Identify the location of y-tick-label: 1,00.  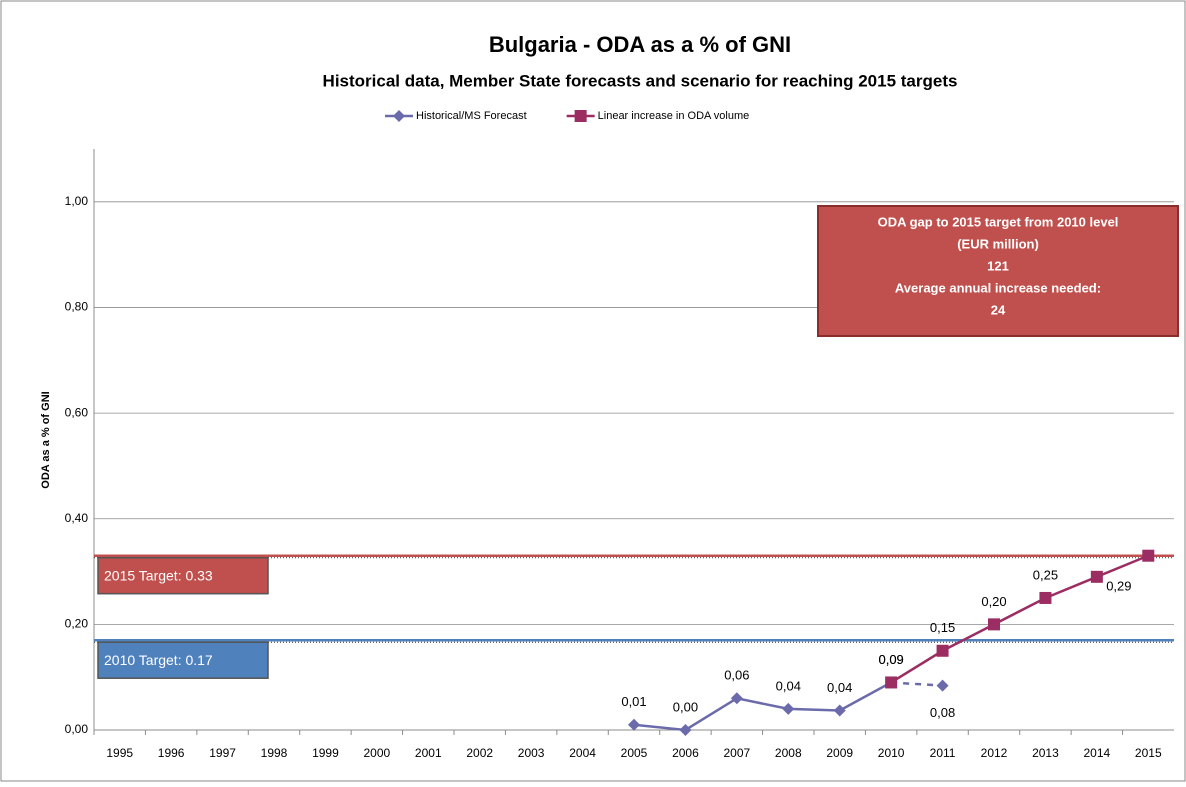
(77, 201).